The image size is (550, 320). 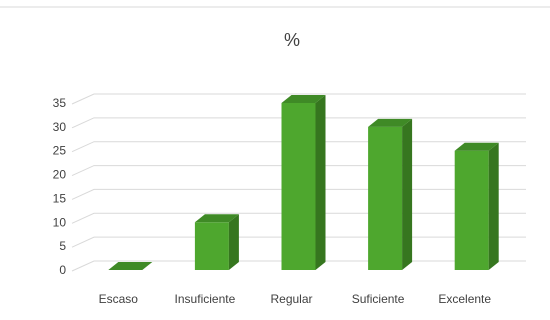 What do you see at coordinates (60, 222) in the screenshot?
I see `y-tick-label: 10` at bounding box center [60, 222].